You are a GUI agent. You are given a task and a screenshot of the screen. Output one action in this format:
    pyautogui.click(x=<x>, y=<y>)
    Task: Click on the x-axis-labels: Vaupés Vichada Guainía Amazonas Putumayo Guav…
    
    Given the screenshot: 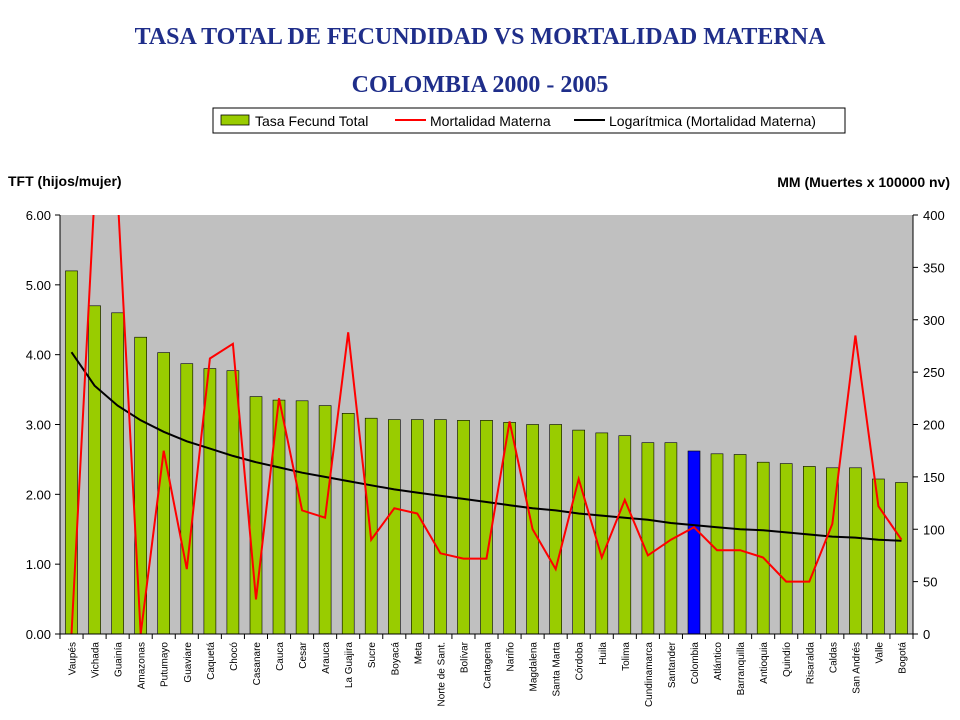 What is the action you would take?
    pyautogui.click(x=488, y=674)
    